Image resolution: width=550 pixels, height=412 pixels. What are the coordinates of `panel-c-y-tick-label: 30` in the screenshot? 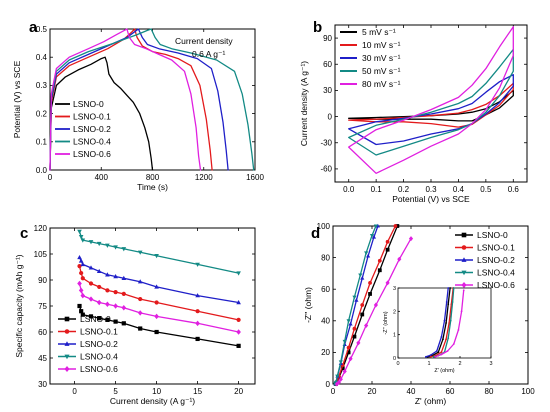 It's located at (42, 384).